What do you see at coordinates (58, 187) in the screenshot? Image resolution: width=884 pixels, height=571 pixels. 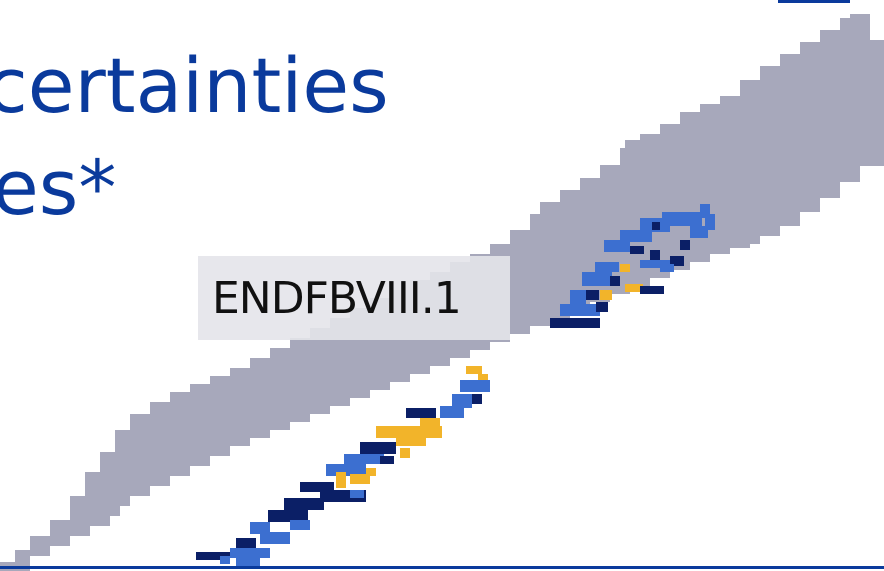 I see `slide-title-line-2: es*` at bounding box center [58, 187].